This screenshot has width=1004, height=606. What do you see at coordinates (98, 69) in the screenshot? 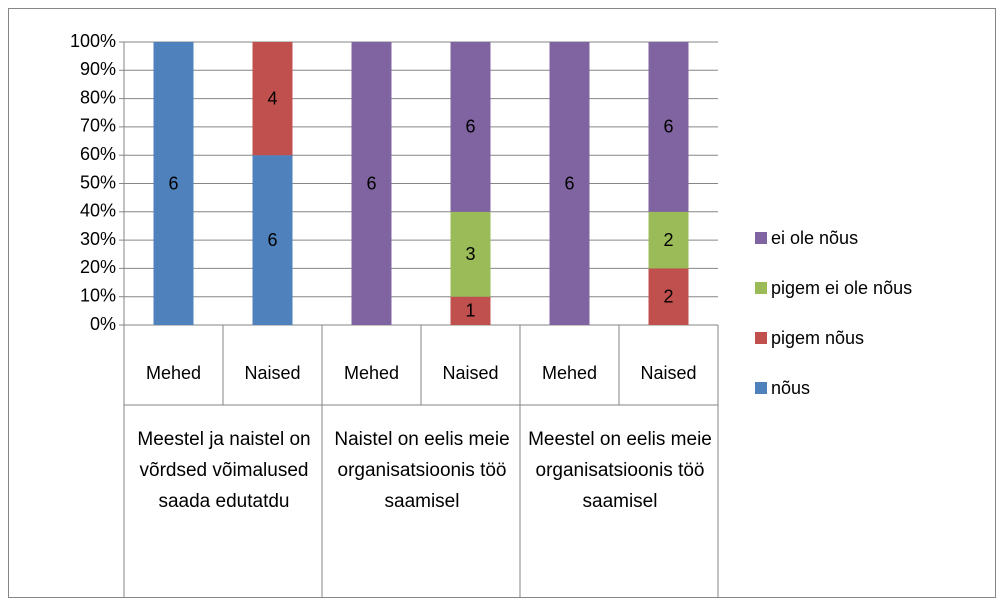
I see `y-tick-label: 90%` at bounding box center [98, 69].